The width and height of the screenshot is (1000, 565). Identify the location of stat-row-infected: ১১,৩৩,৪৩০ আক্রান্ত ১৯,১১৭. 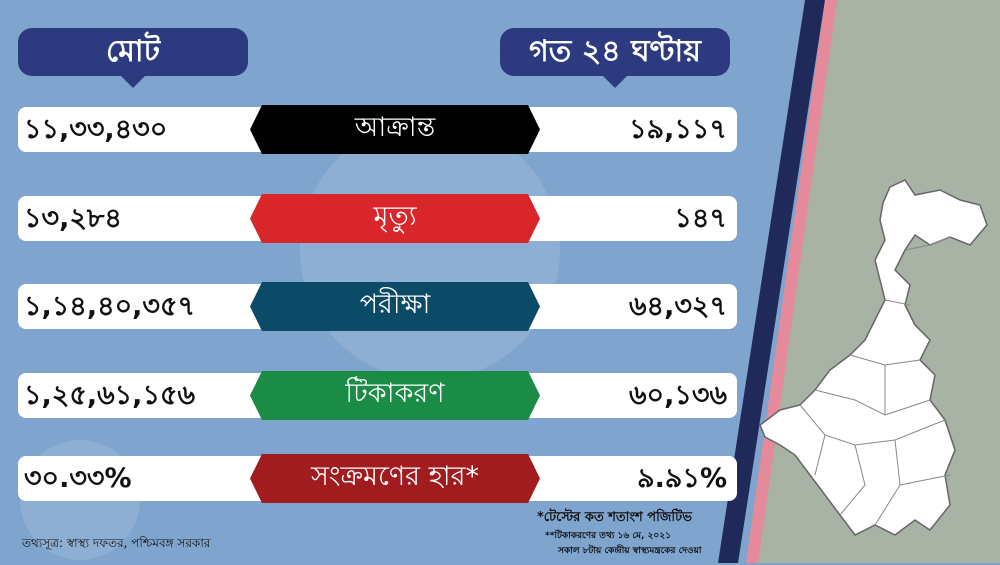
(377, 129).